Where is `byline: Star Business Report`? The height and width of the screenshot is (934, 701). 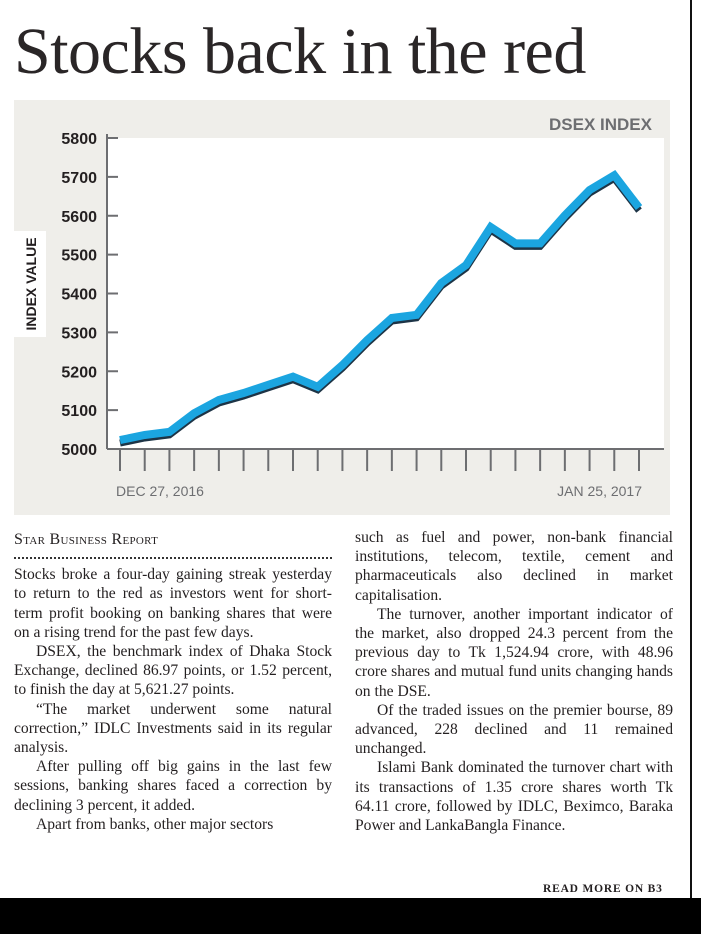 byline: Star Business Report is located at coordinates (86, 539).